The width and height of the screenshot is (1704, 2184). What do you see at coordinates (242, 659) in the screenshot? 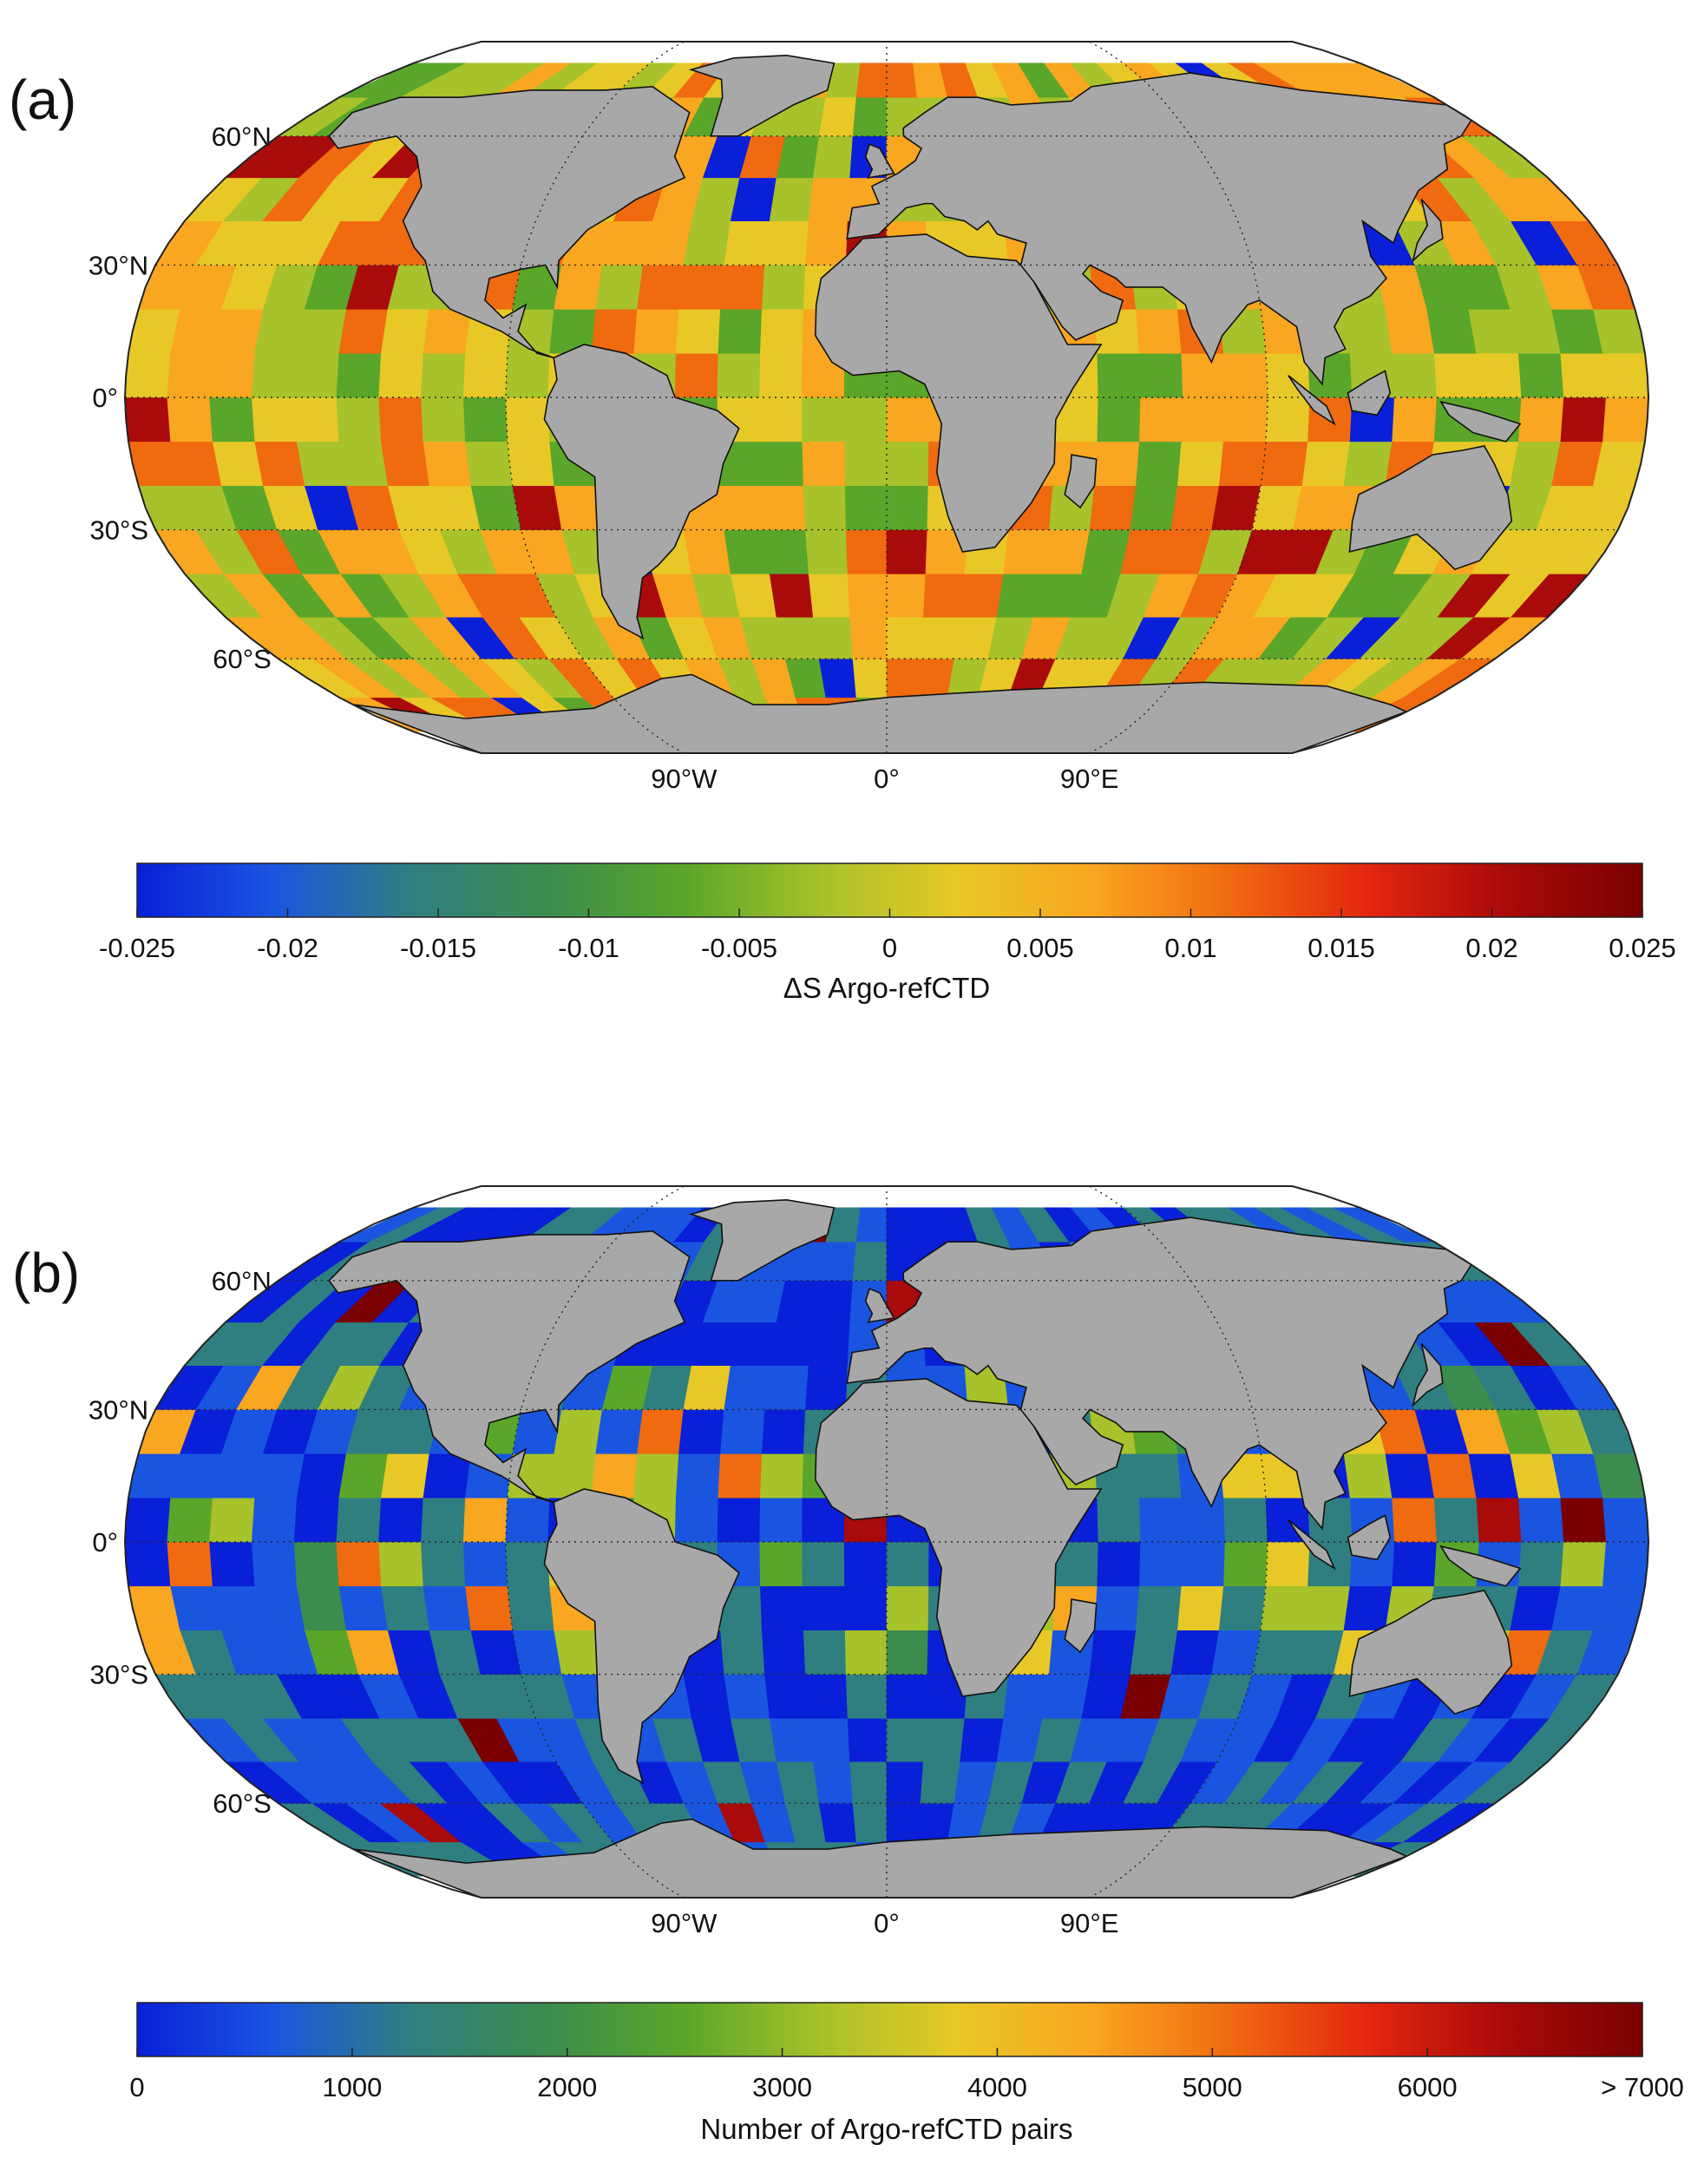
I see `lat-label-60s: 60°S` at bounding box center [242, 659].